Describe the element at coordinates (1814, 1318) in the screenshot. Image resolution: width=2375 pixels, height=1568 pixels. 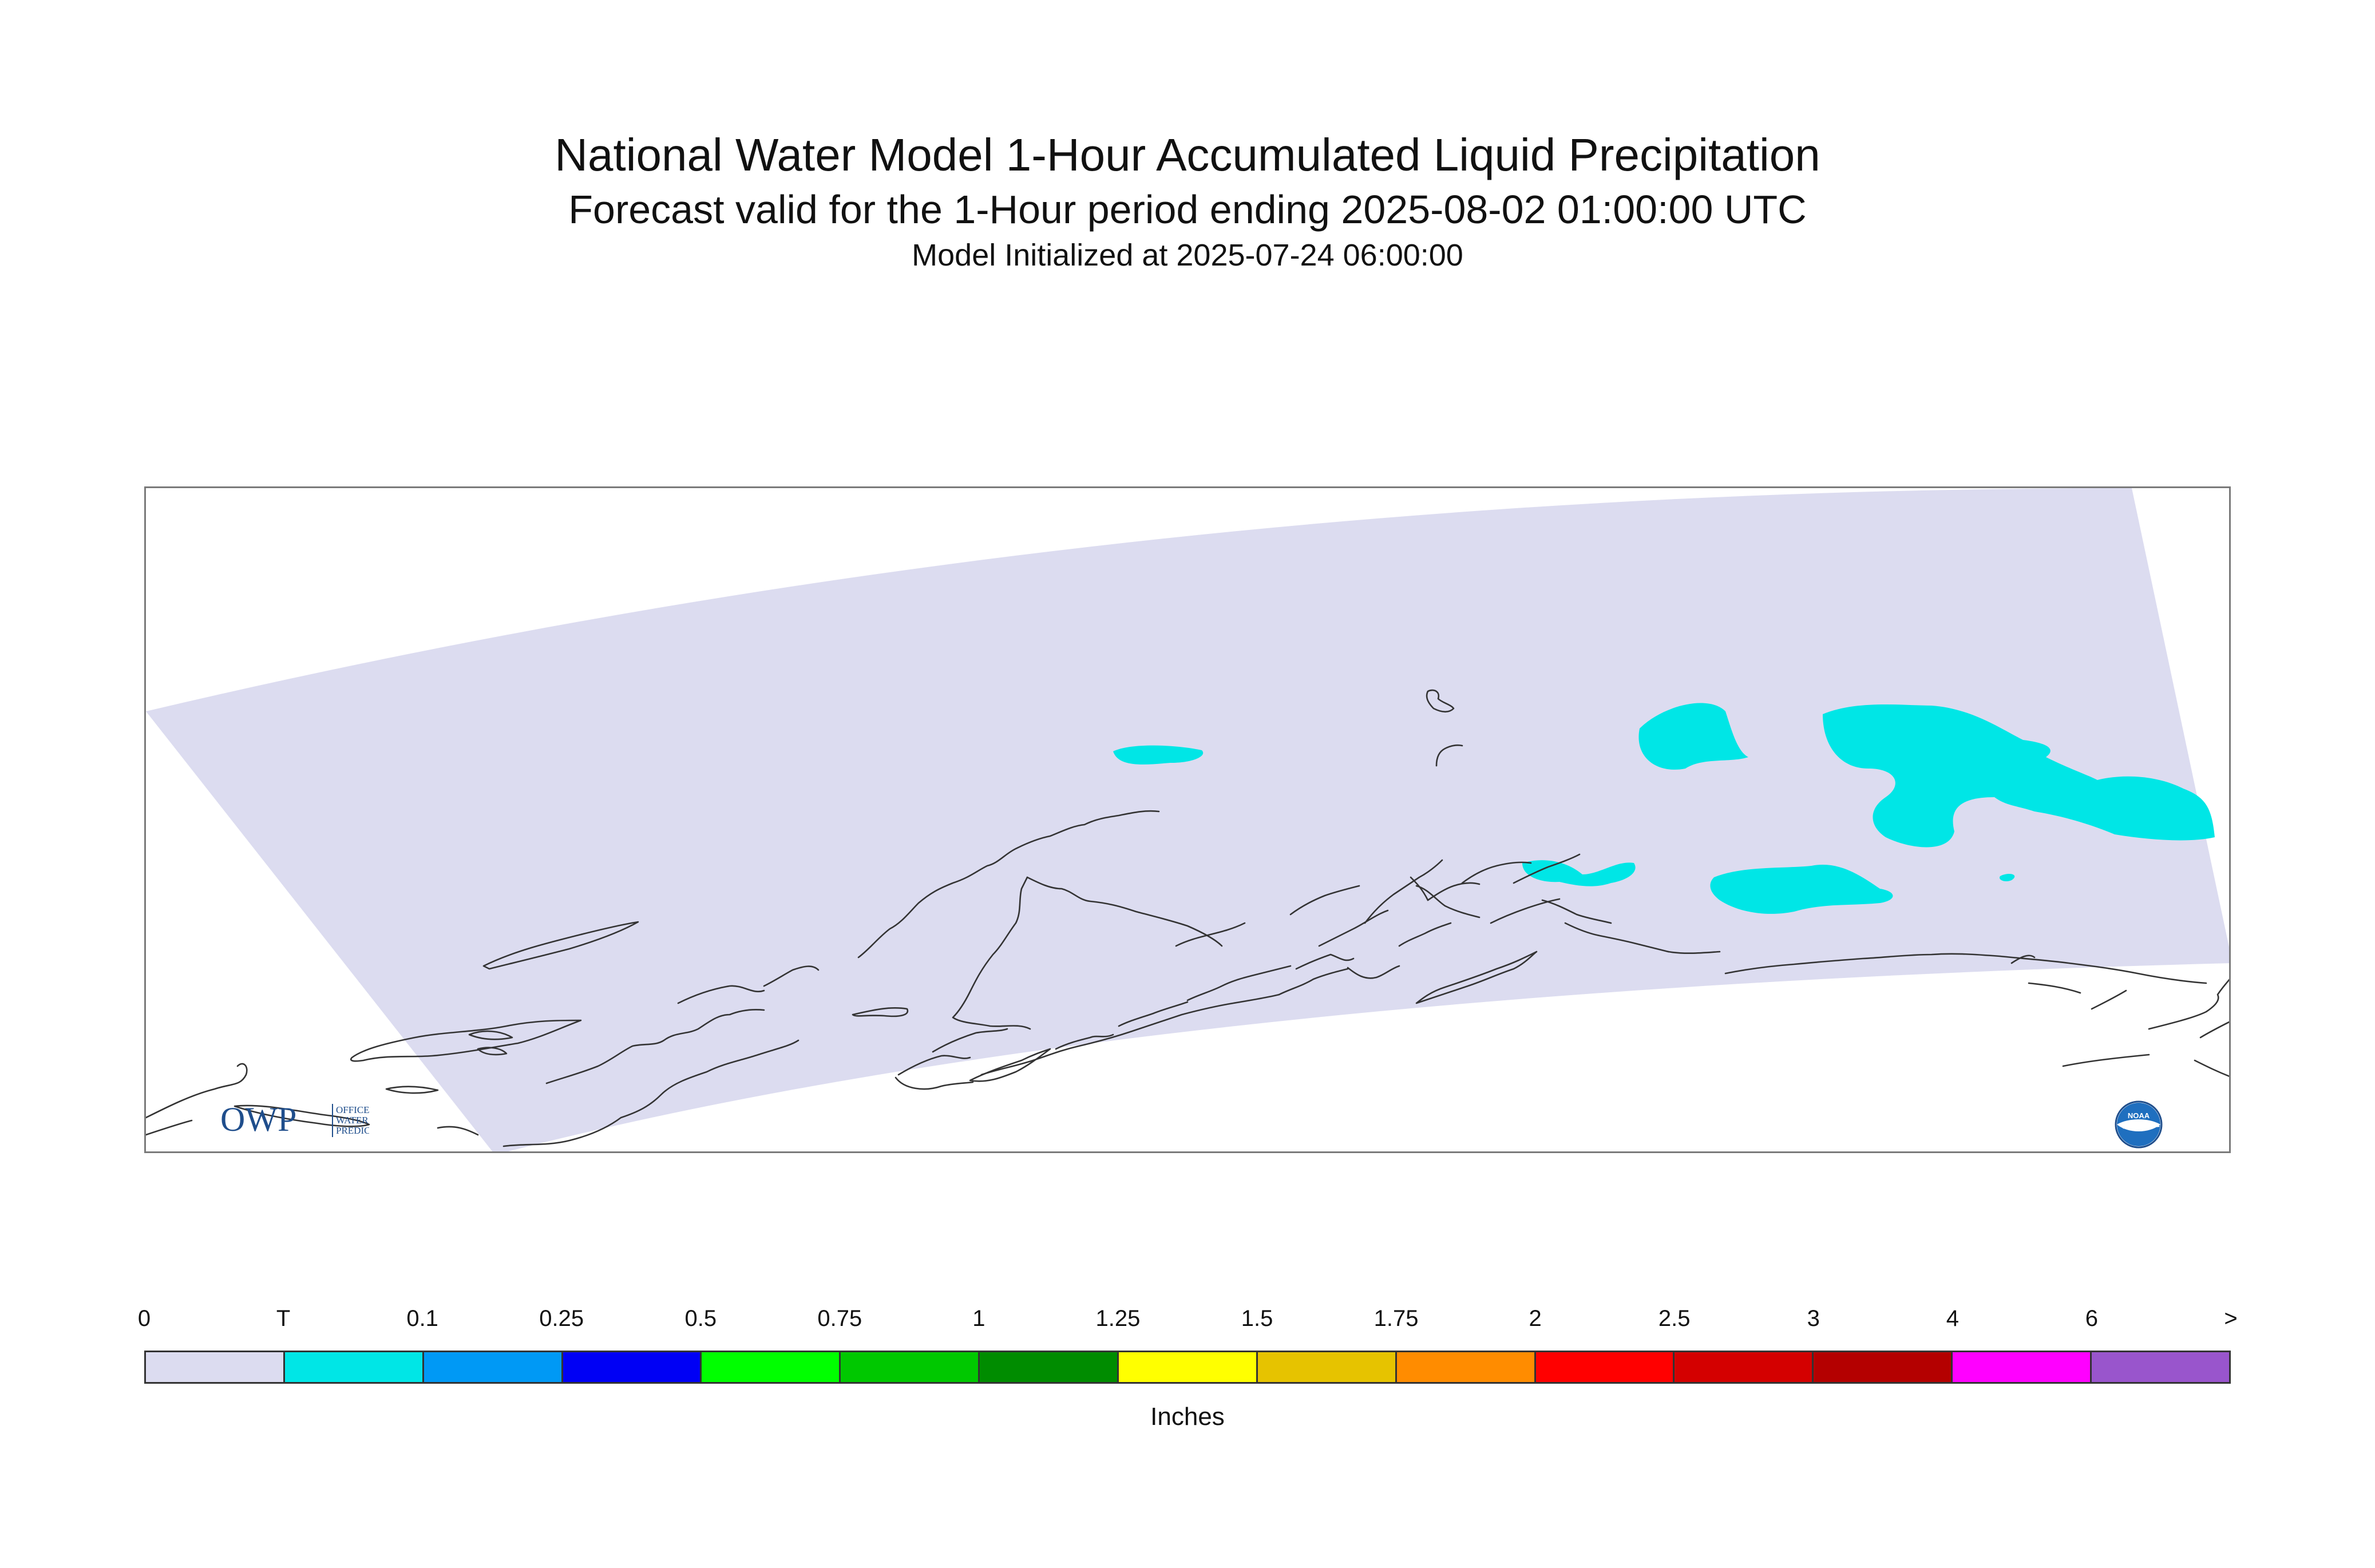
I see `legend-tick-label: 3` at that location.